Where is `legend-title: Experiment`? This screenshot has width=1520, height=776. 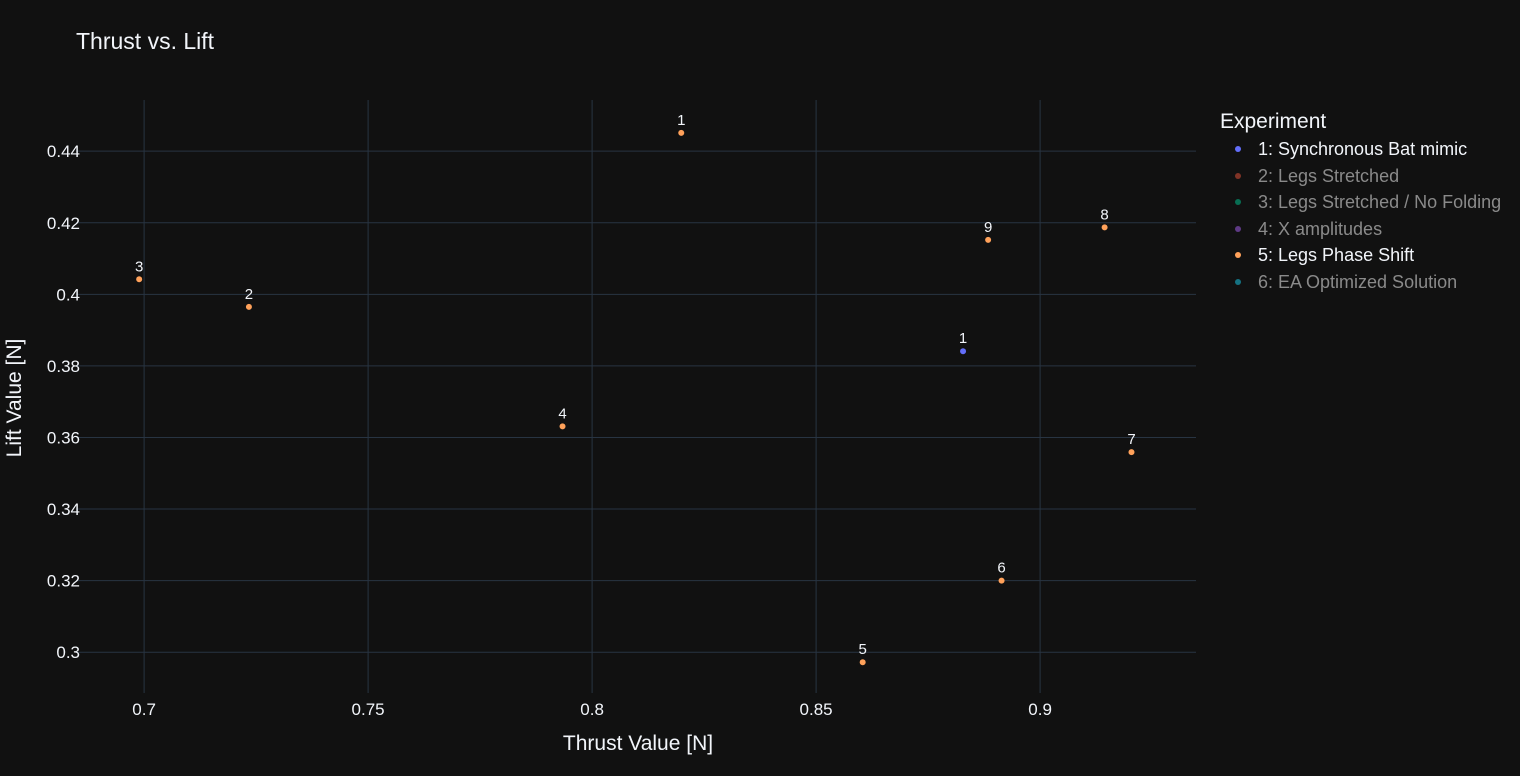
legend-title: Experiment is located at coordinates (1273, 121).